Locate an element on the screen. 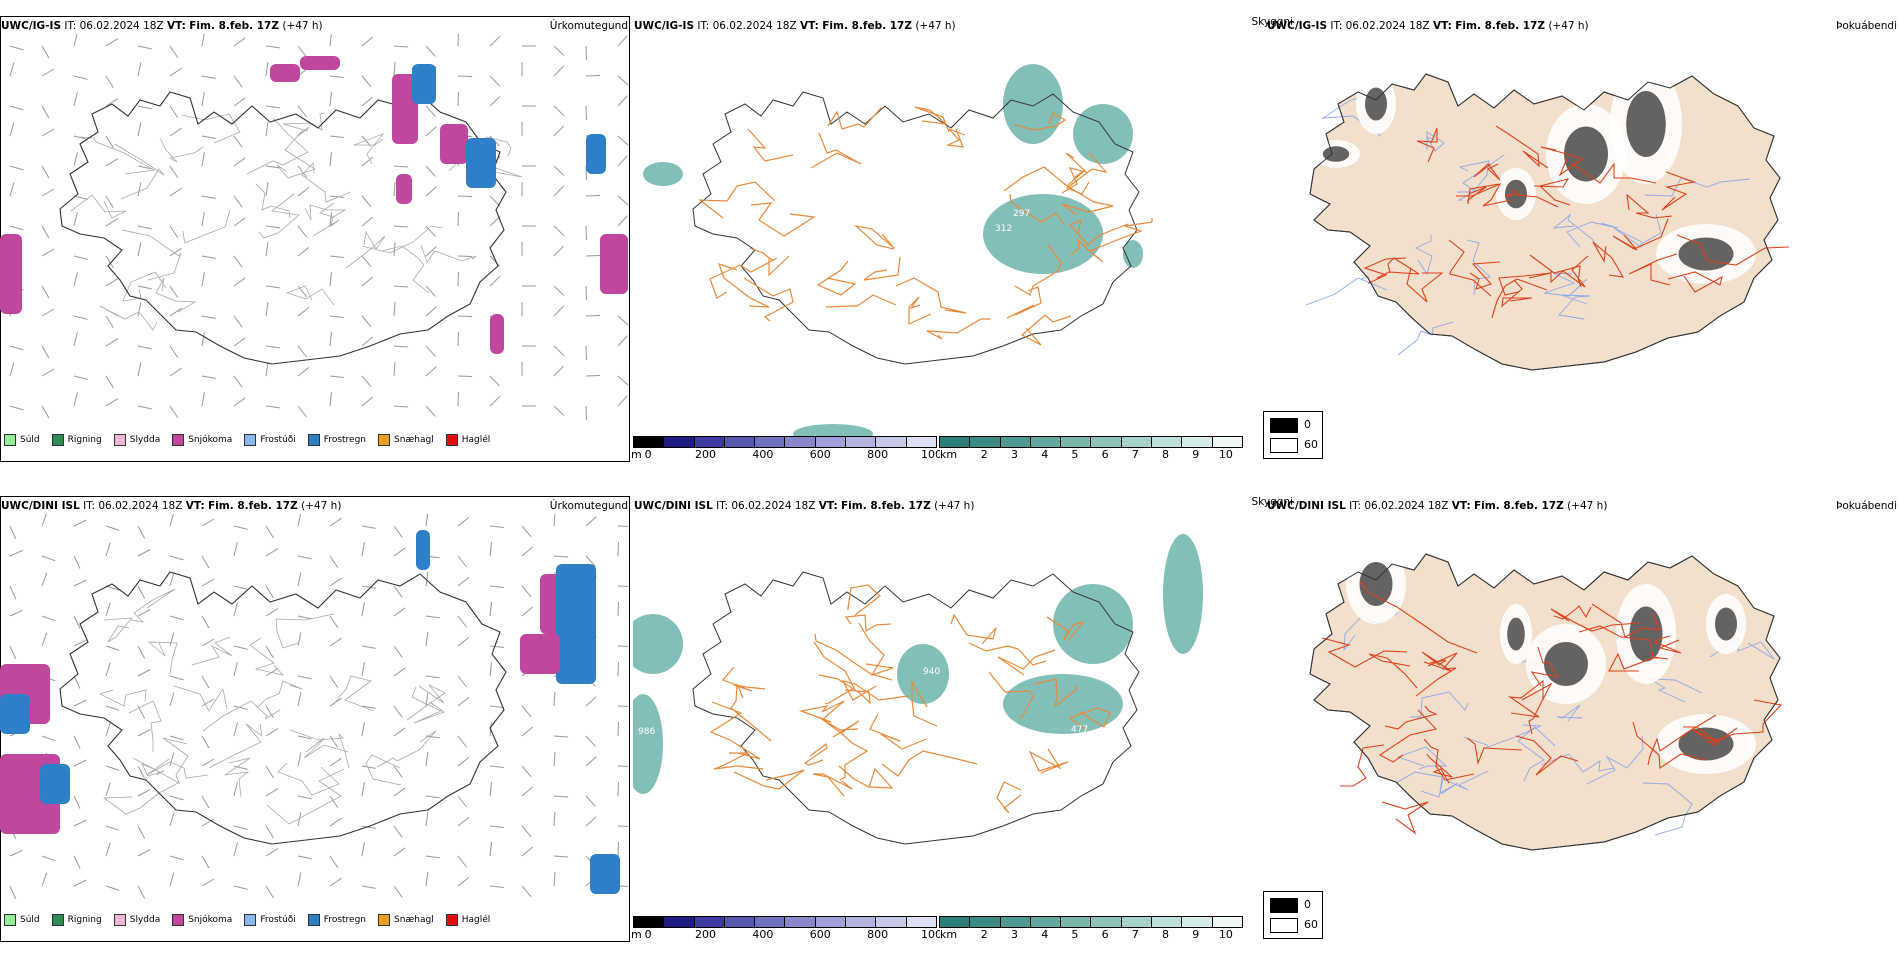 This screenshot has width=1900, height=956. legend-label: Frostúði is located at coordinates (278, 920).